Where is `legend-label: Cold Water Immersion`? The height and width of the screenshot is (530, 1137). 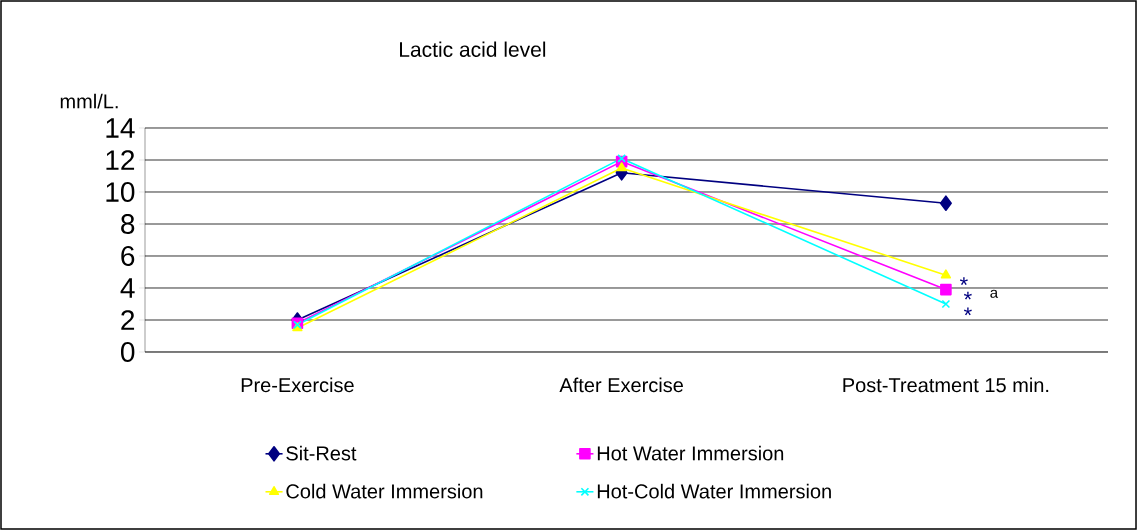 legend-label: Cold Water Immersion is located at coordinates (384, 491).